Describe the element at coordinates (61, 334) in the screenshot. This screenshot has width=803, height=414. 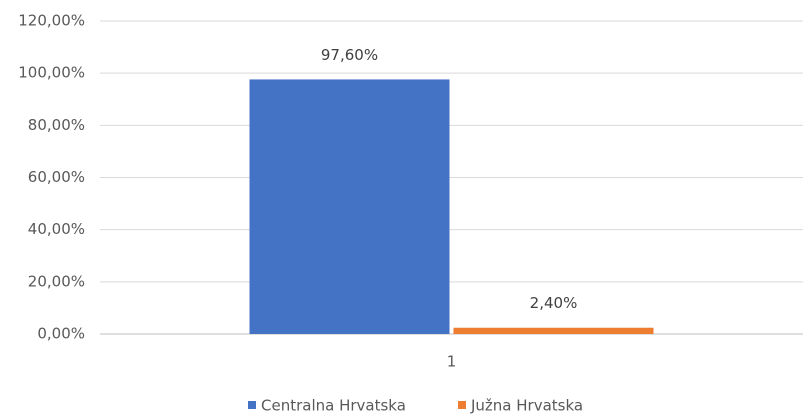
I see `y-tick-label: 0,00%` at that location.